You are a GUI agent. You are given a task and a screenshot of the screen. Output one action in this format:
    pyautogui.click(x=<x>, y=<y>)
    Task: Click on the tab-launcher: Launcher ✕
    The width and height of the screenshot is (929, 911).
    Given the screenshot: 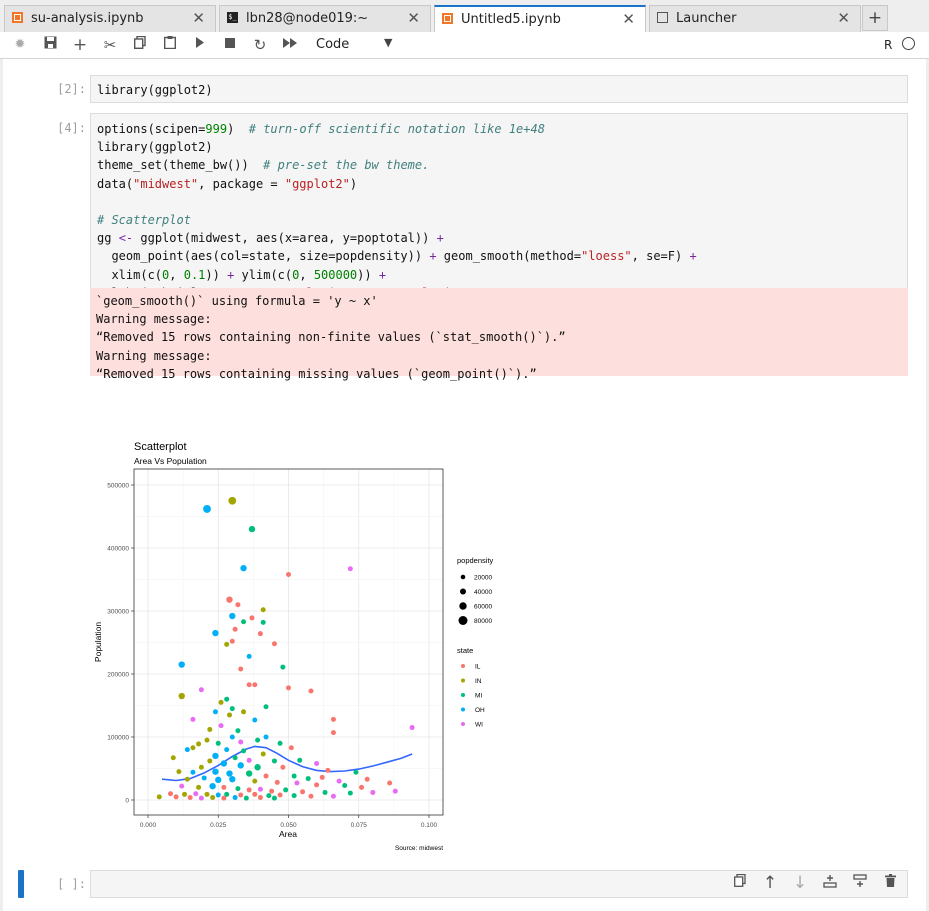 What is the action you would take?
    pyautogui.click(x=755, y=18)
    